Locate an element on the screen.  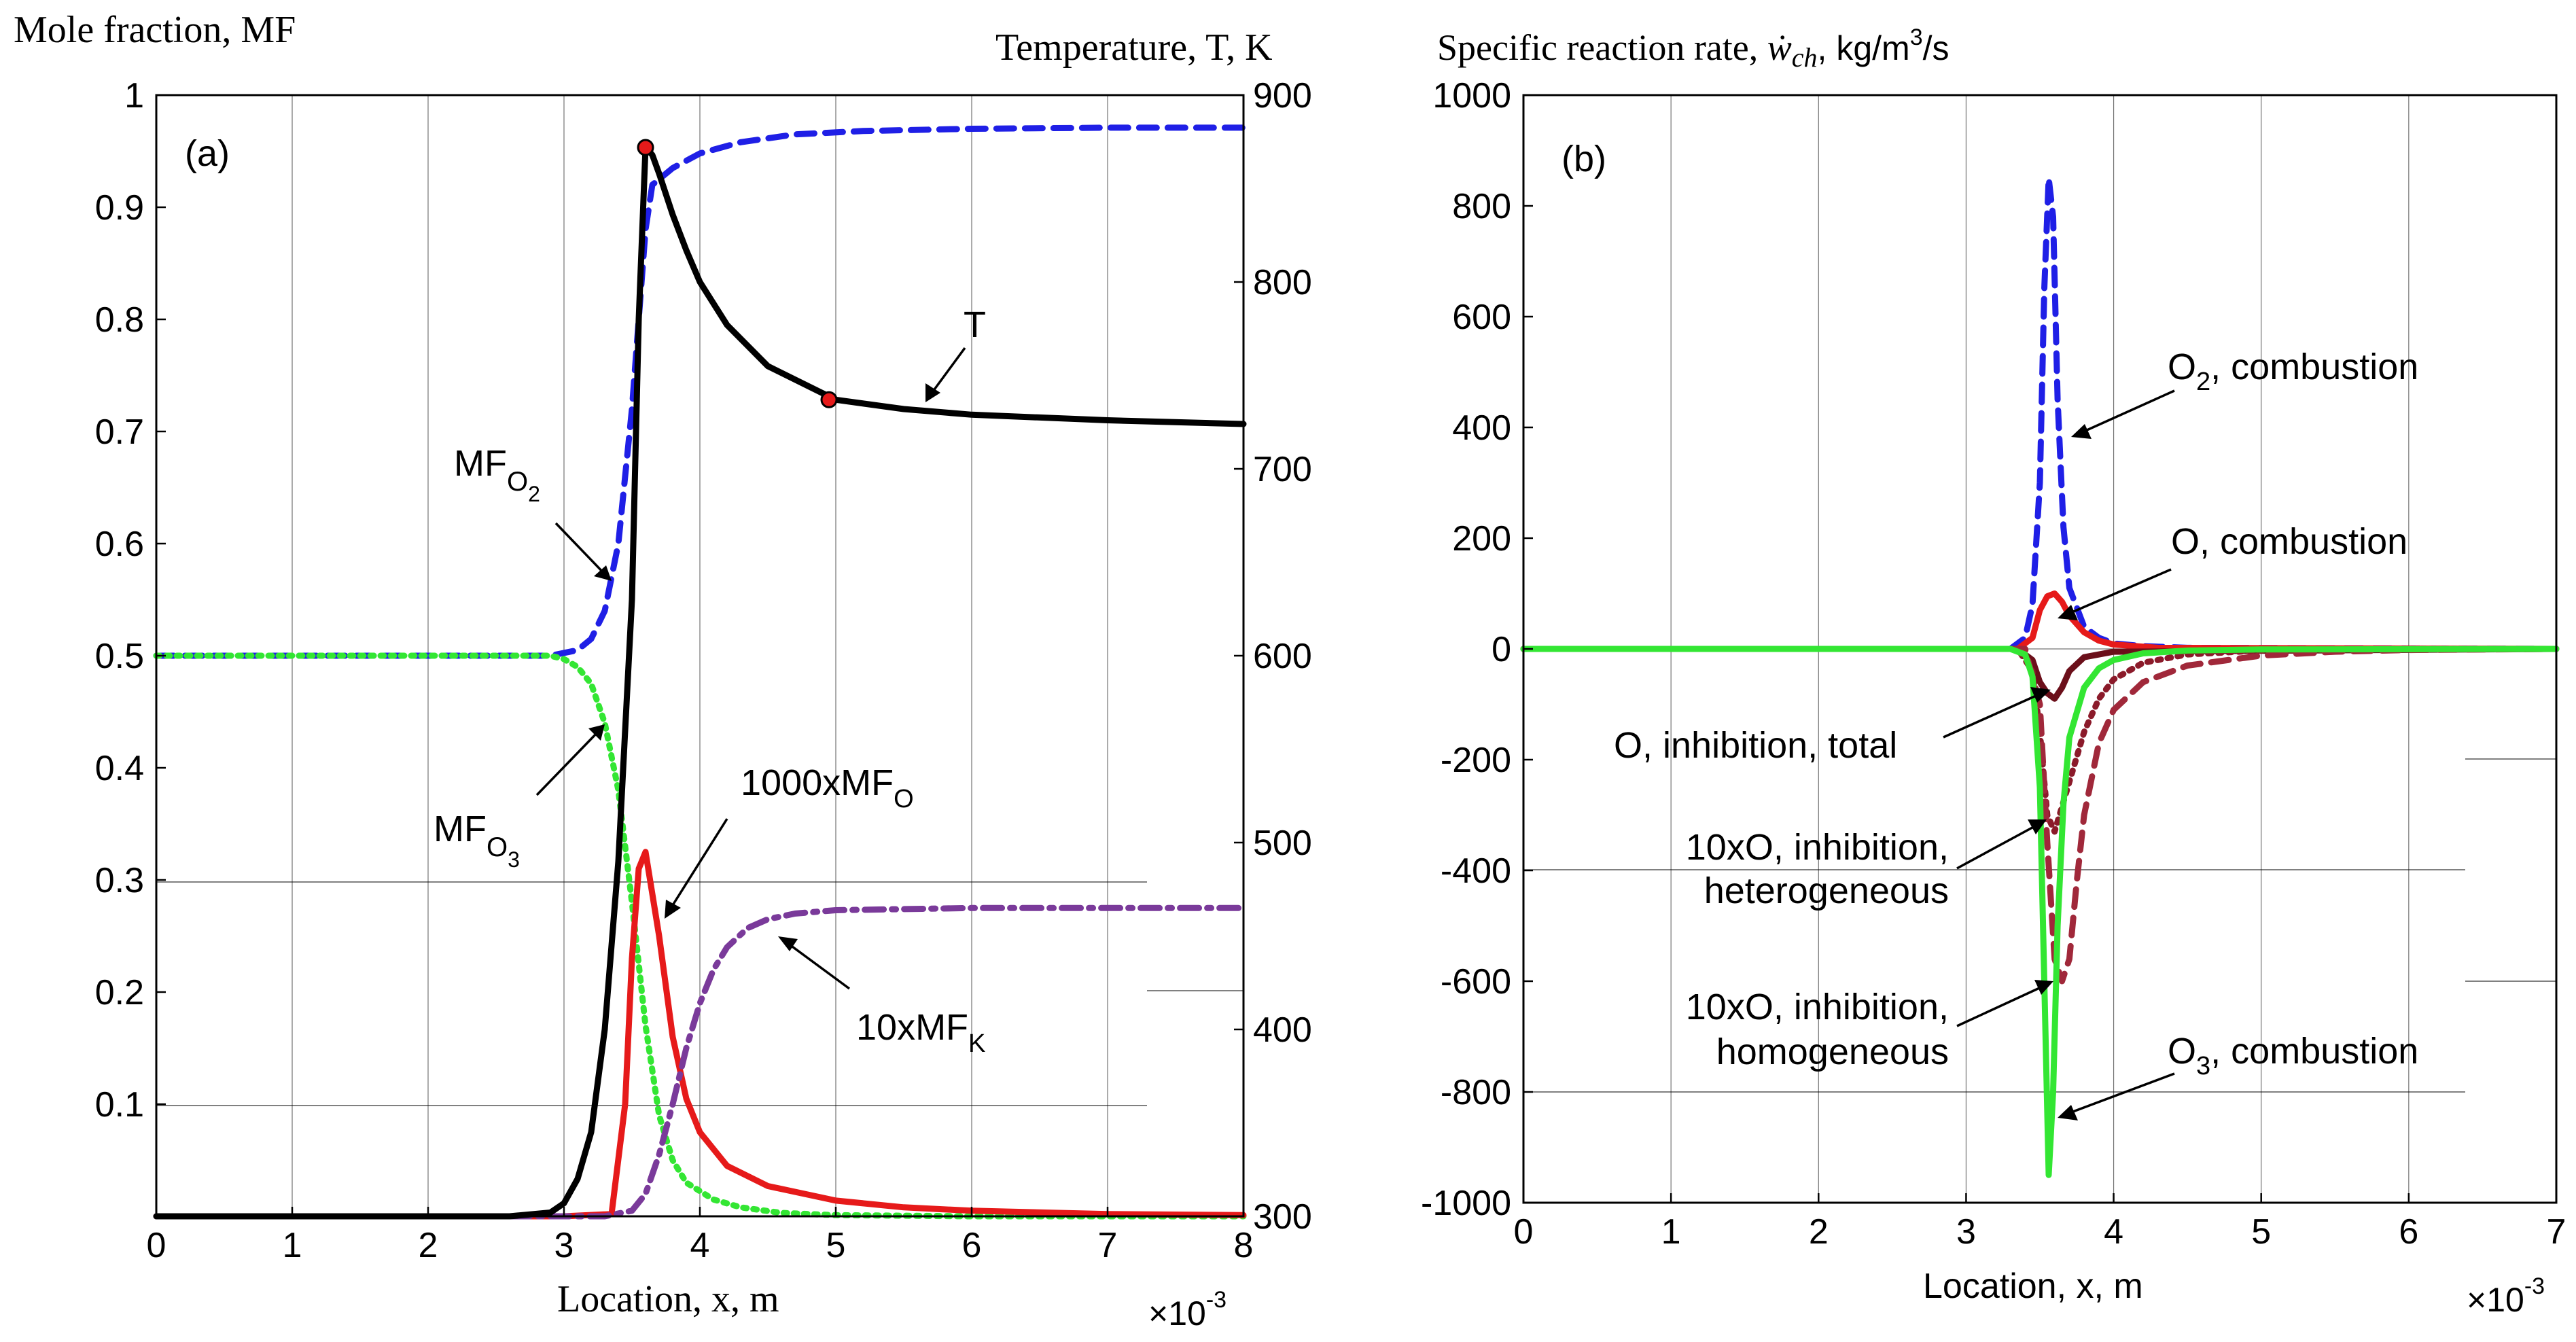
panel-b-x-mult-base: ×10 is located at coordinates (2495, 1300).